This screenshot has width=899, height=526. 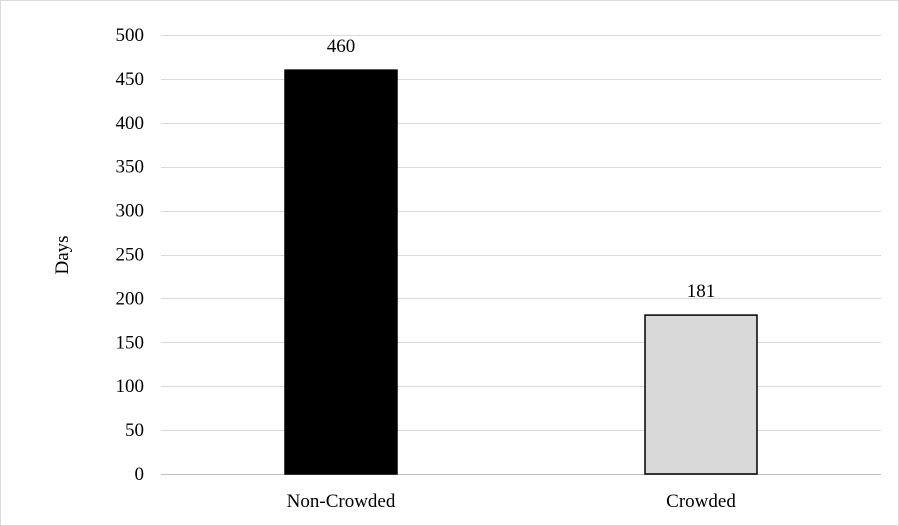 I want to click on y-axis-ticks: 0 50 100 150 200 250 300 350 400 450 500, so click(x=130, y=255).